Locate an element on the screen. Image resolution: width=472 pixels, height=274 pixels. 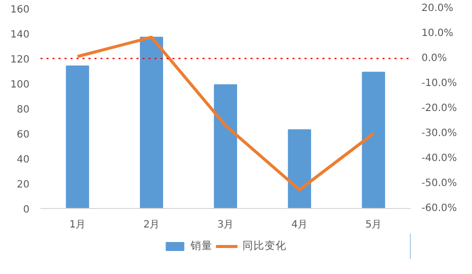
x-tick-label: 3月 is located at coordinates (225, 225).